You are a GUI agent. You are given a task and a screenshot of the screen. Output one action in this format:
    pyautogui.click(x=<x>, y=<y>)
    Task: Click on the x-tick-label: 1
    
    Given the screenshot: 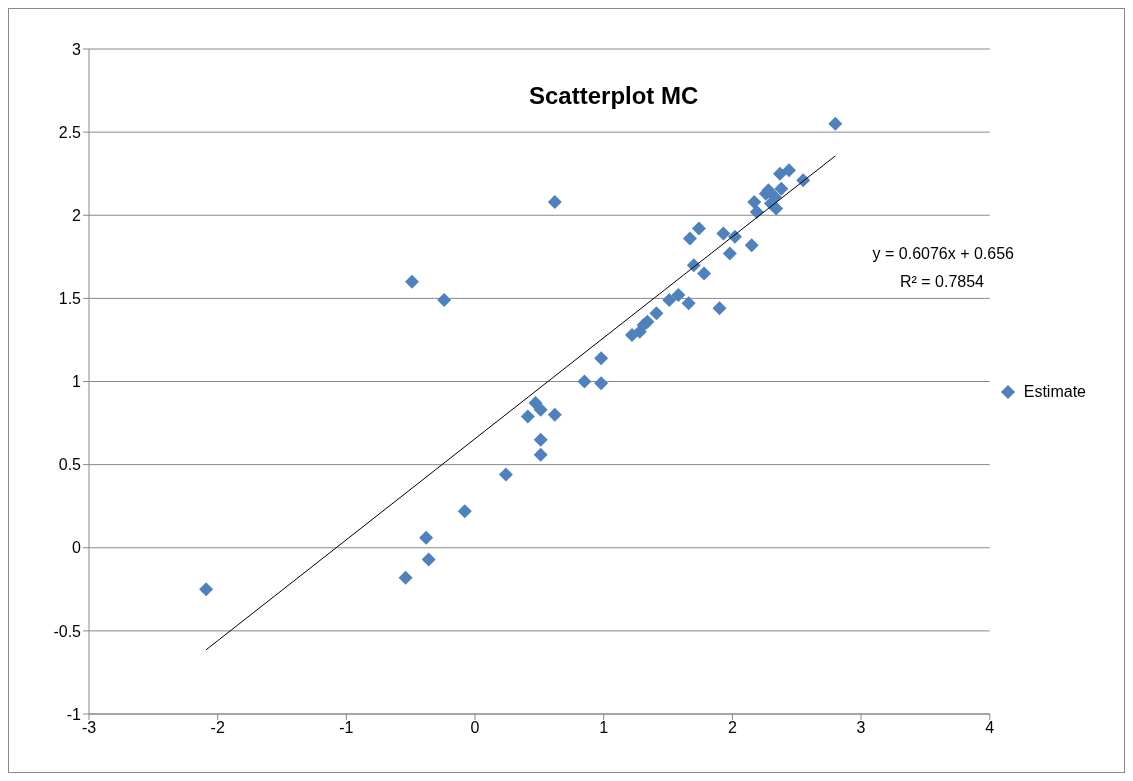 What is the action you would take?
    pyautogui.click(x=604, y=728)
    